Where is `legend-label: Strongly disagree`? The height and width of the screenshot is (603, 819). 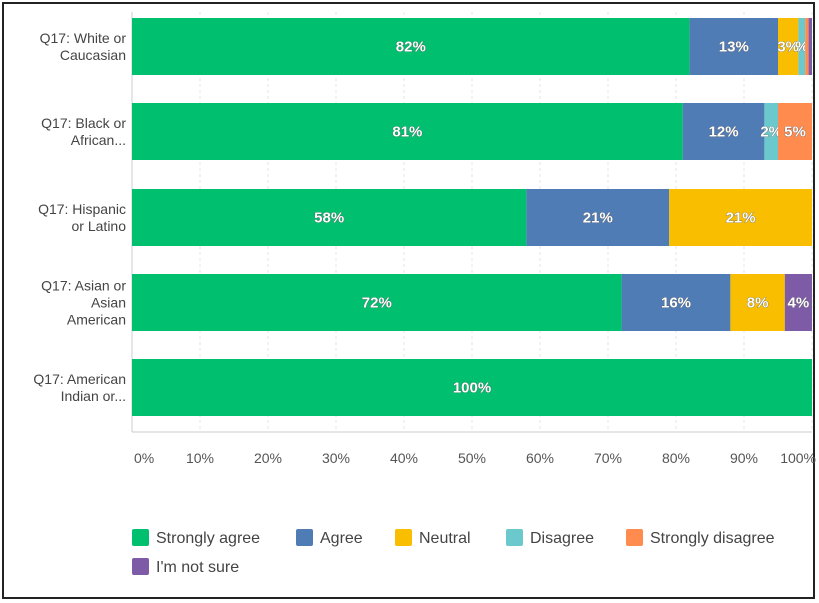 legend-label: Strongly disagree is located at coordinates (712, 538).